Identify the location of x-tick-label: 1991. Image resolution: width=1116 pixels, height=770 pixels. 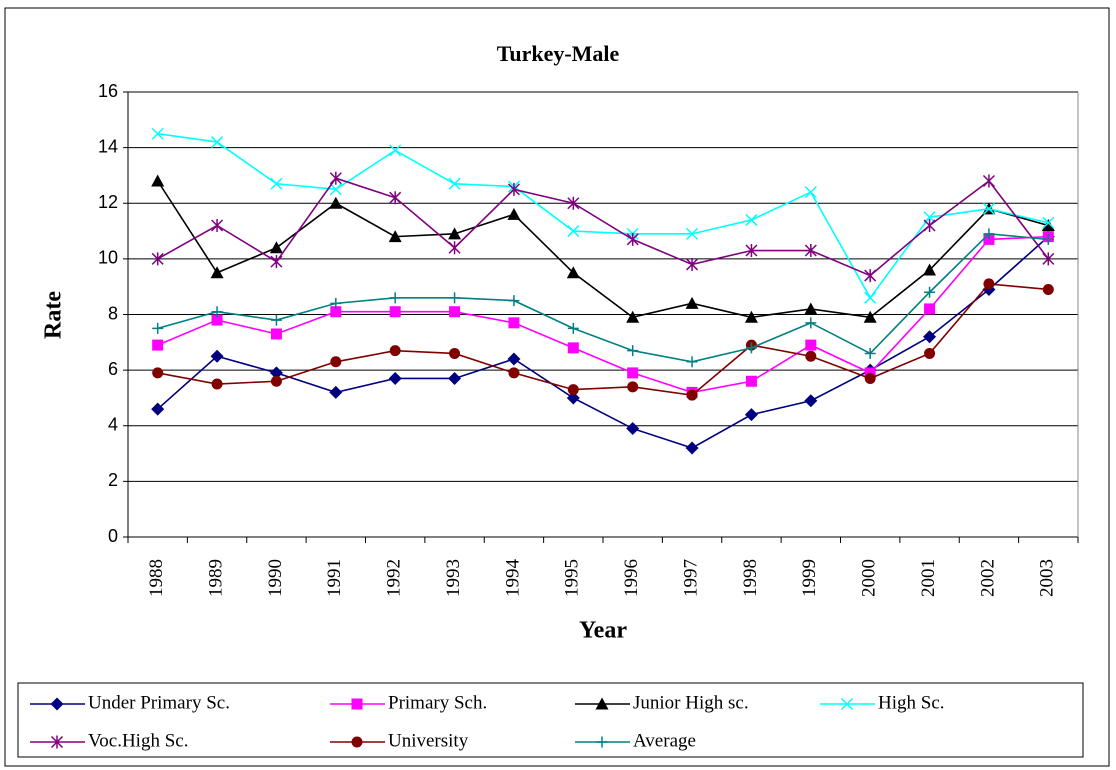
(334, 578).